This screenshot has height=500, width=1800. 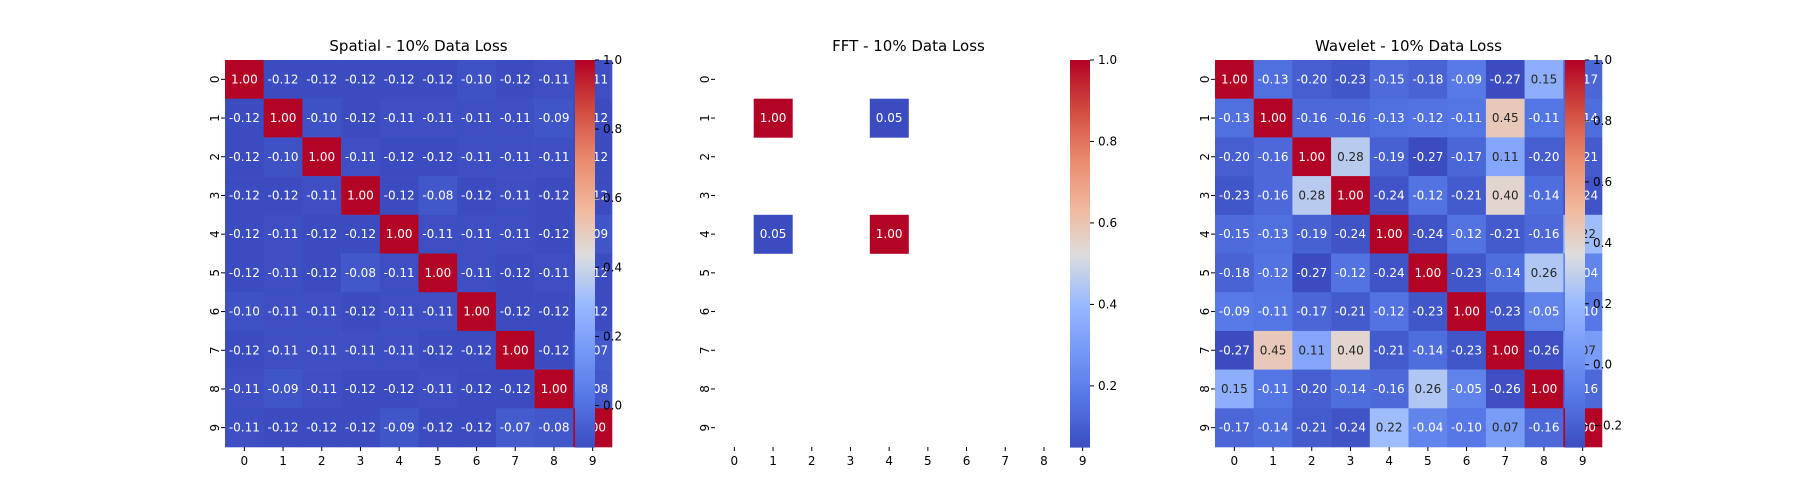 I want to click on cell-value-label: 0.28, so click(x=1311, y=195).